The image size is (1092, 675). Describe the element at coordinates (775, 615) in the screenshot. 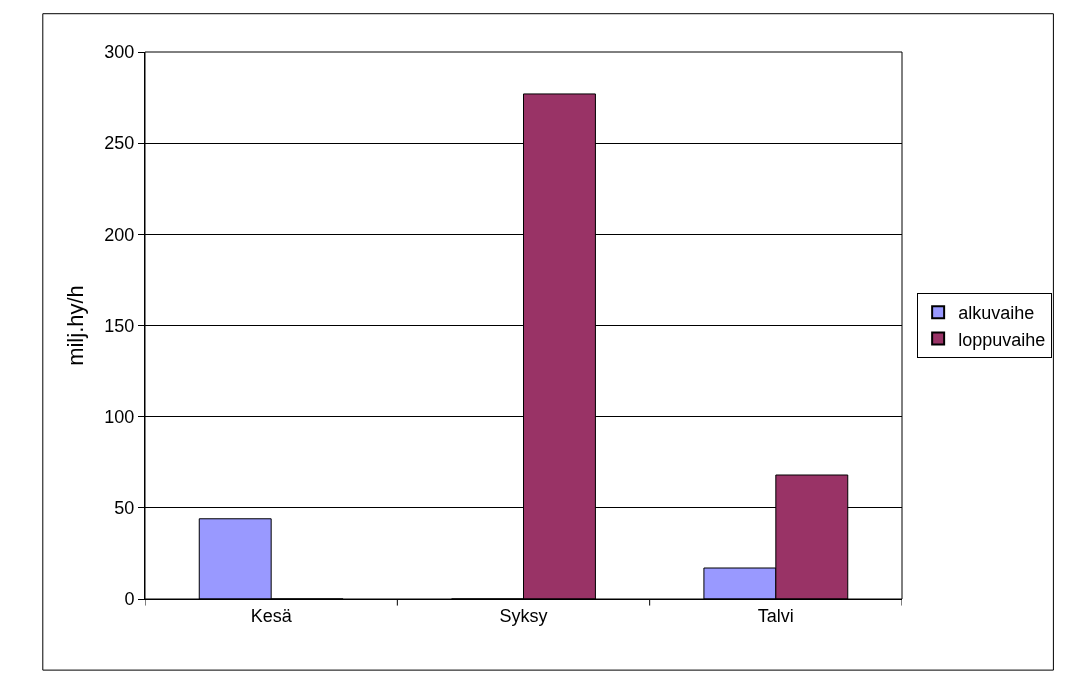

I see `x-tick-label: Talvi` at that location.